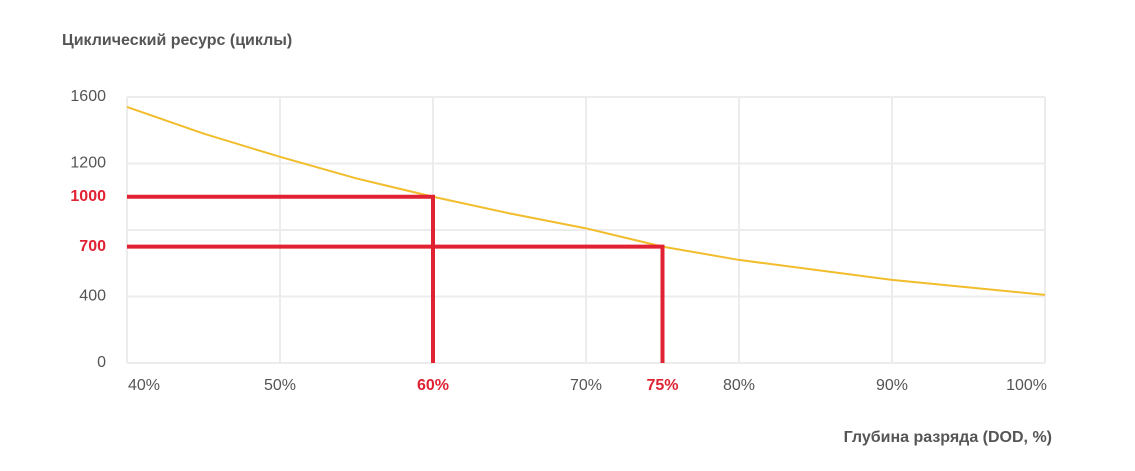 Image resolution: width=1135 pixels, height=471 pixels. What do you see at coordinates (144, 385) in the screenshot?
I see `x-tick-label: 40%` at bounding box center [144, 385].